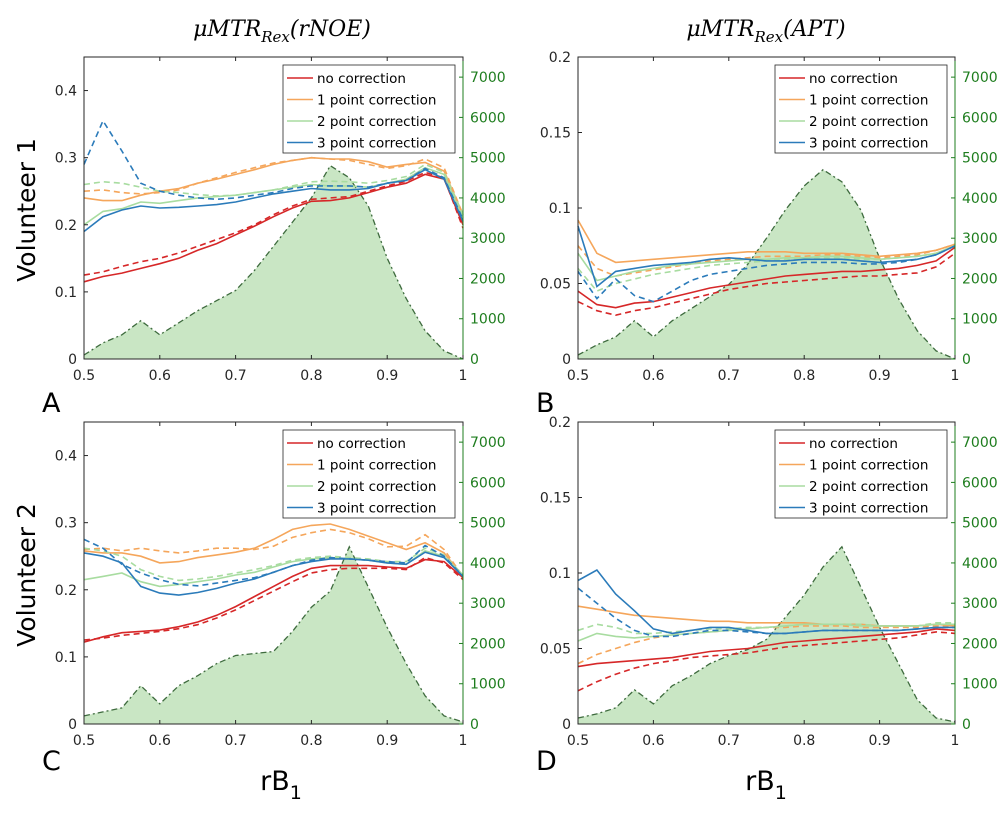 The height and width of the screenshot is (814, 1001). Describe the element at coordinates (980, 685) in the screenshot. I see `y2-tick-label: 1000` at that location.